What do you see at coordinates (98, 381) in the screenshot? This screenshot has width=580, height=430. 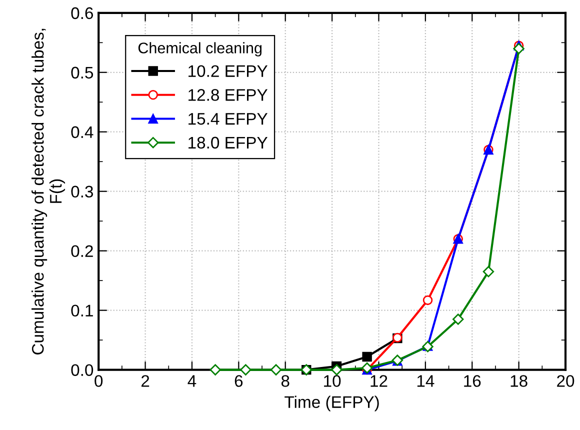 I see `x-tick-label: 0` at bounding box center [98, 381].